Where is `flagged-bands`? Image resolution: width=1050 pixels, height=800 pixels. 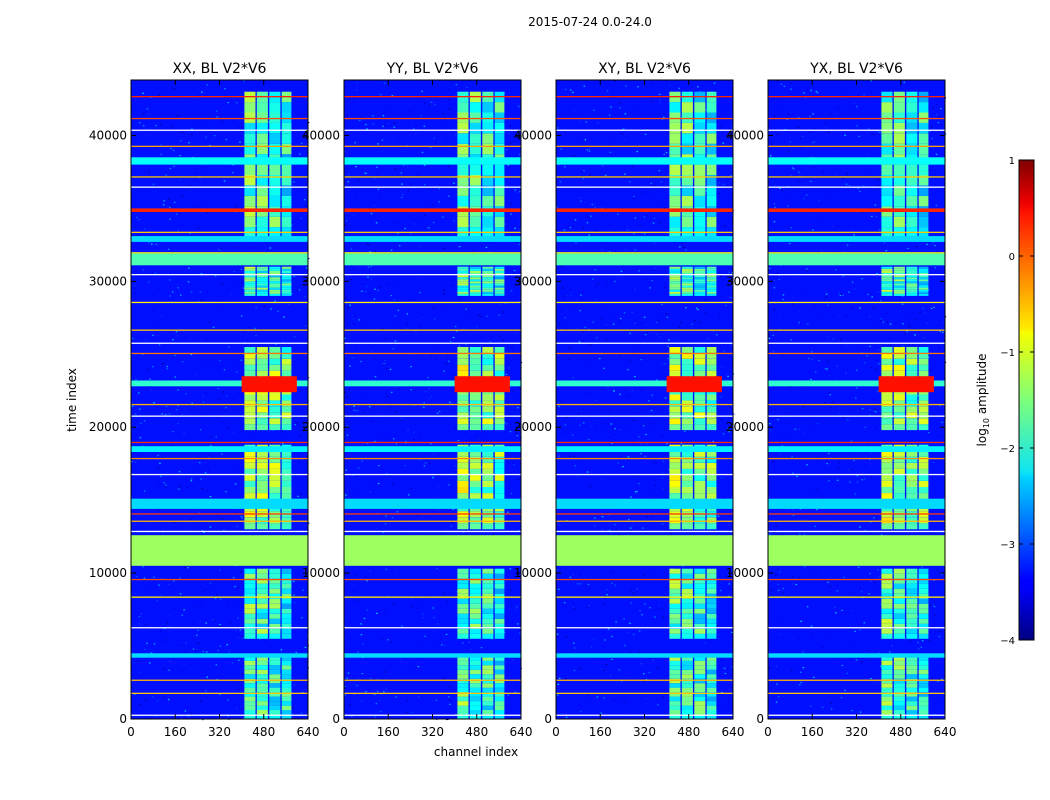 flagged-bands is located at coordinates (432, 407).